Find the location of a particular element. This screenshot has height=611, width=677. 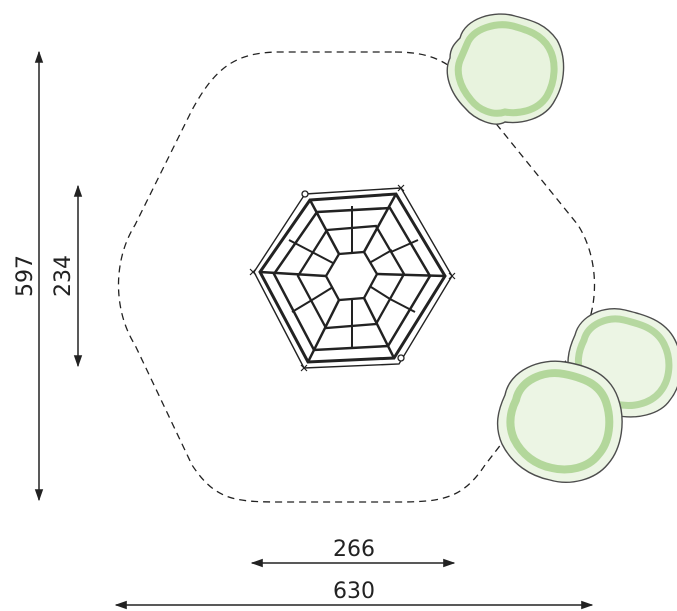

equipment-width-label: 266 is located at coordinates (354, 549).